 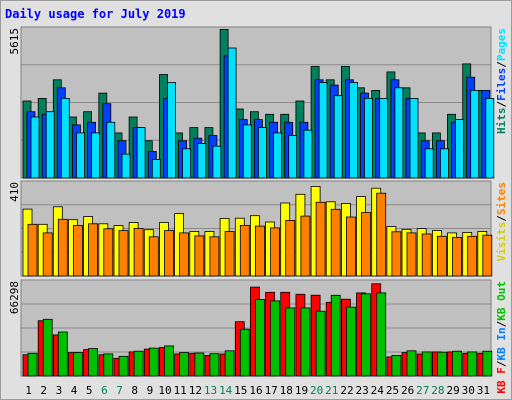 I want to click on x-tick-label: 14, so click(x=226, y=390).